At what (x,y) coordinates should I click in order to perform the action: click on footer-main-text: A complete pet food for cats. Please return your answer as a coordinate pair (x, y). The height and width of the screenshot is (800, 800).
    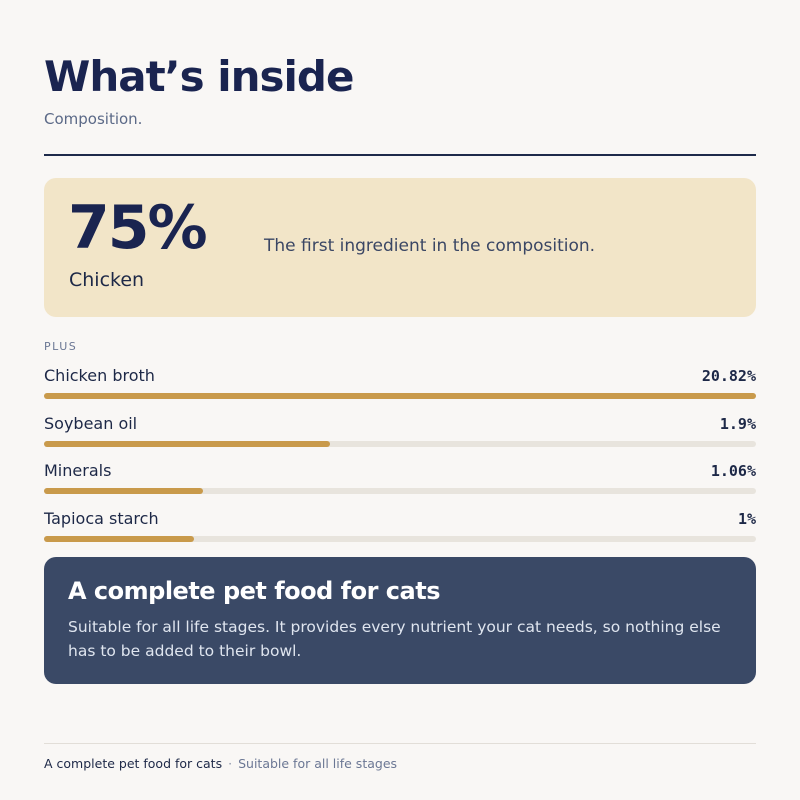
    Looking at the image, I should click on (133, 763).